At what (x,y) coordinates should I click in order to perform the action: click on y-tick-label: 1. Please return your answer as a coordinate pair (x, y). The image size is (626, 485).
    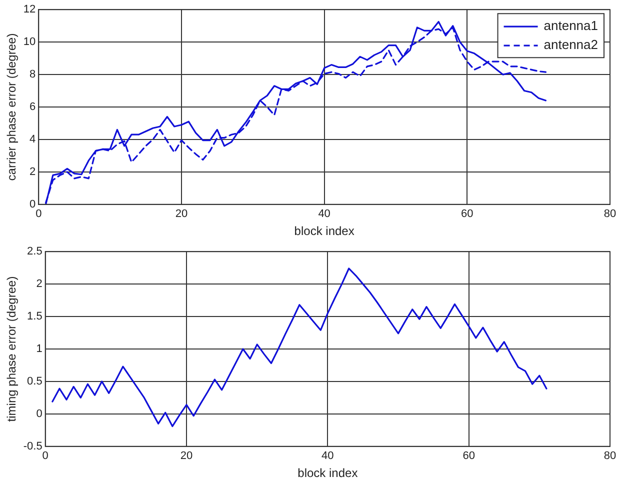
    Looking at the image, I should click on (39, 349).